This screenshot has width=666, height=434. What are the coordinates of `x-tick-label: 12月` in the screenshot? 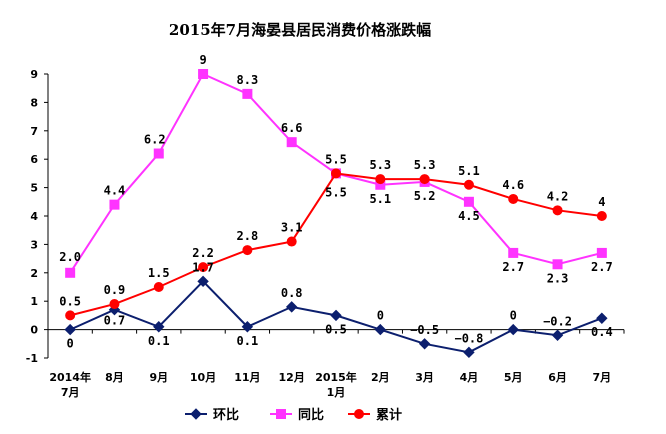 It's located at (292, 377).